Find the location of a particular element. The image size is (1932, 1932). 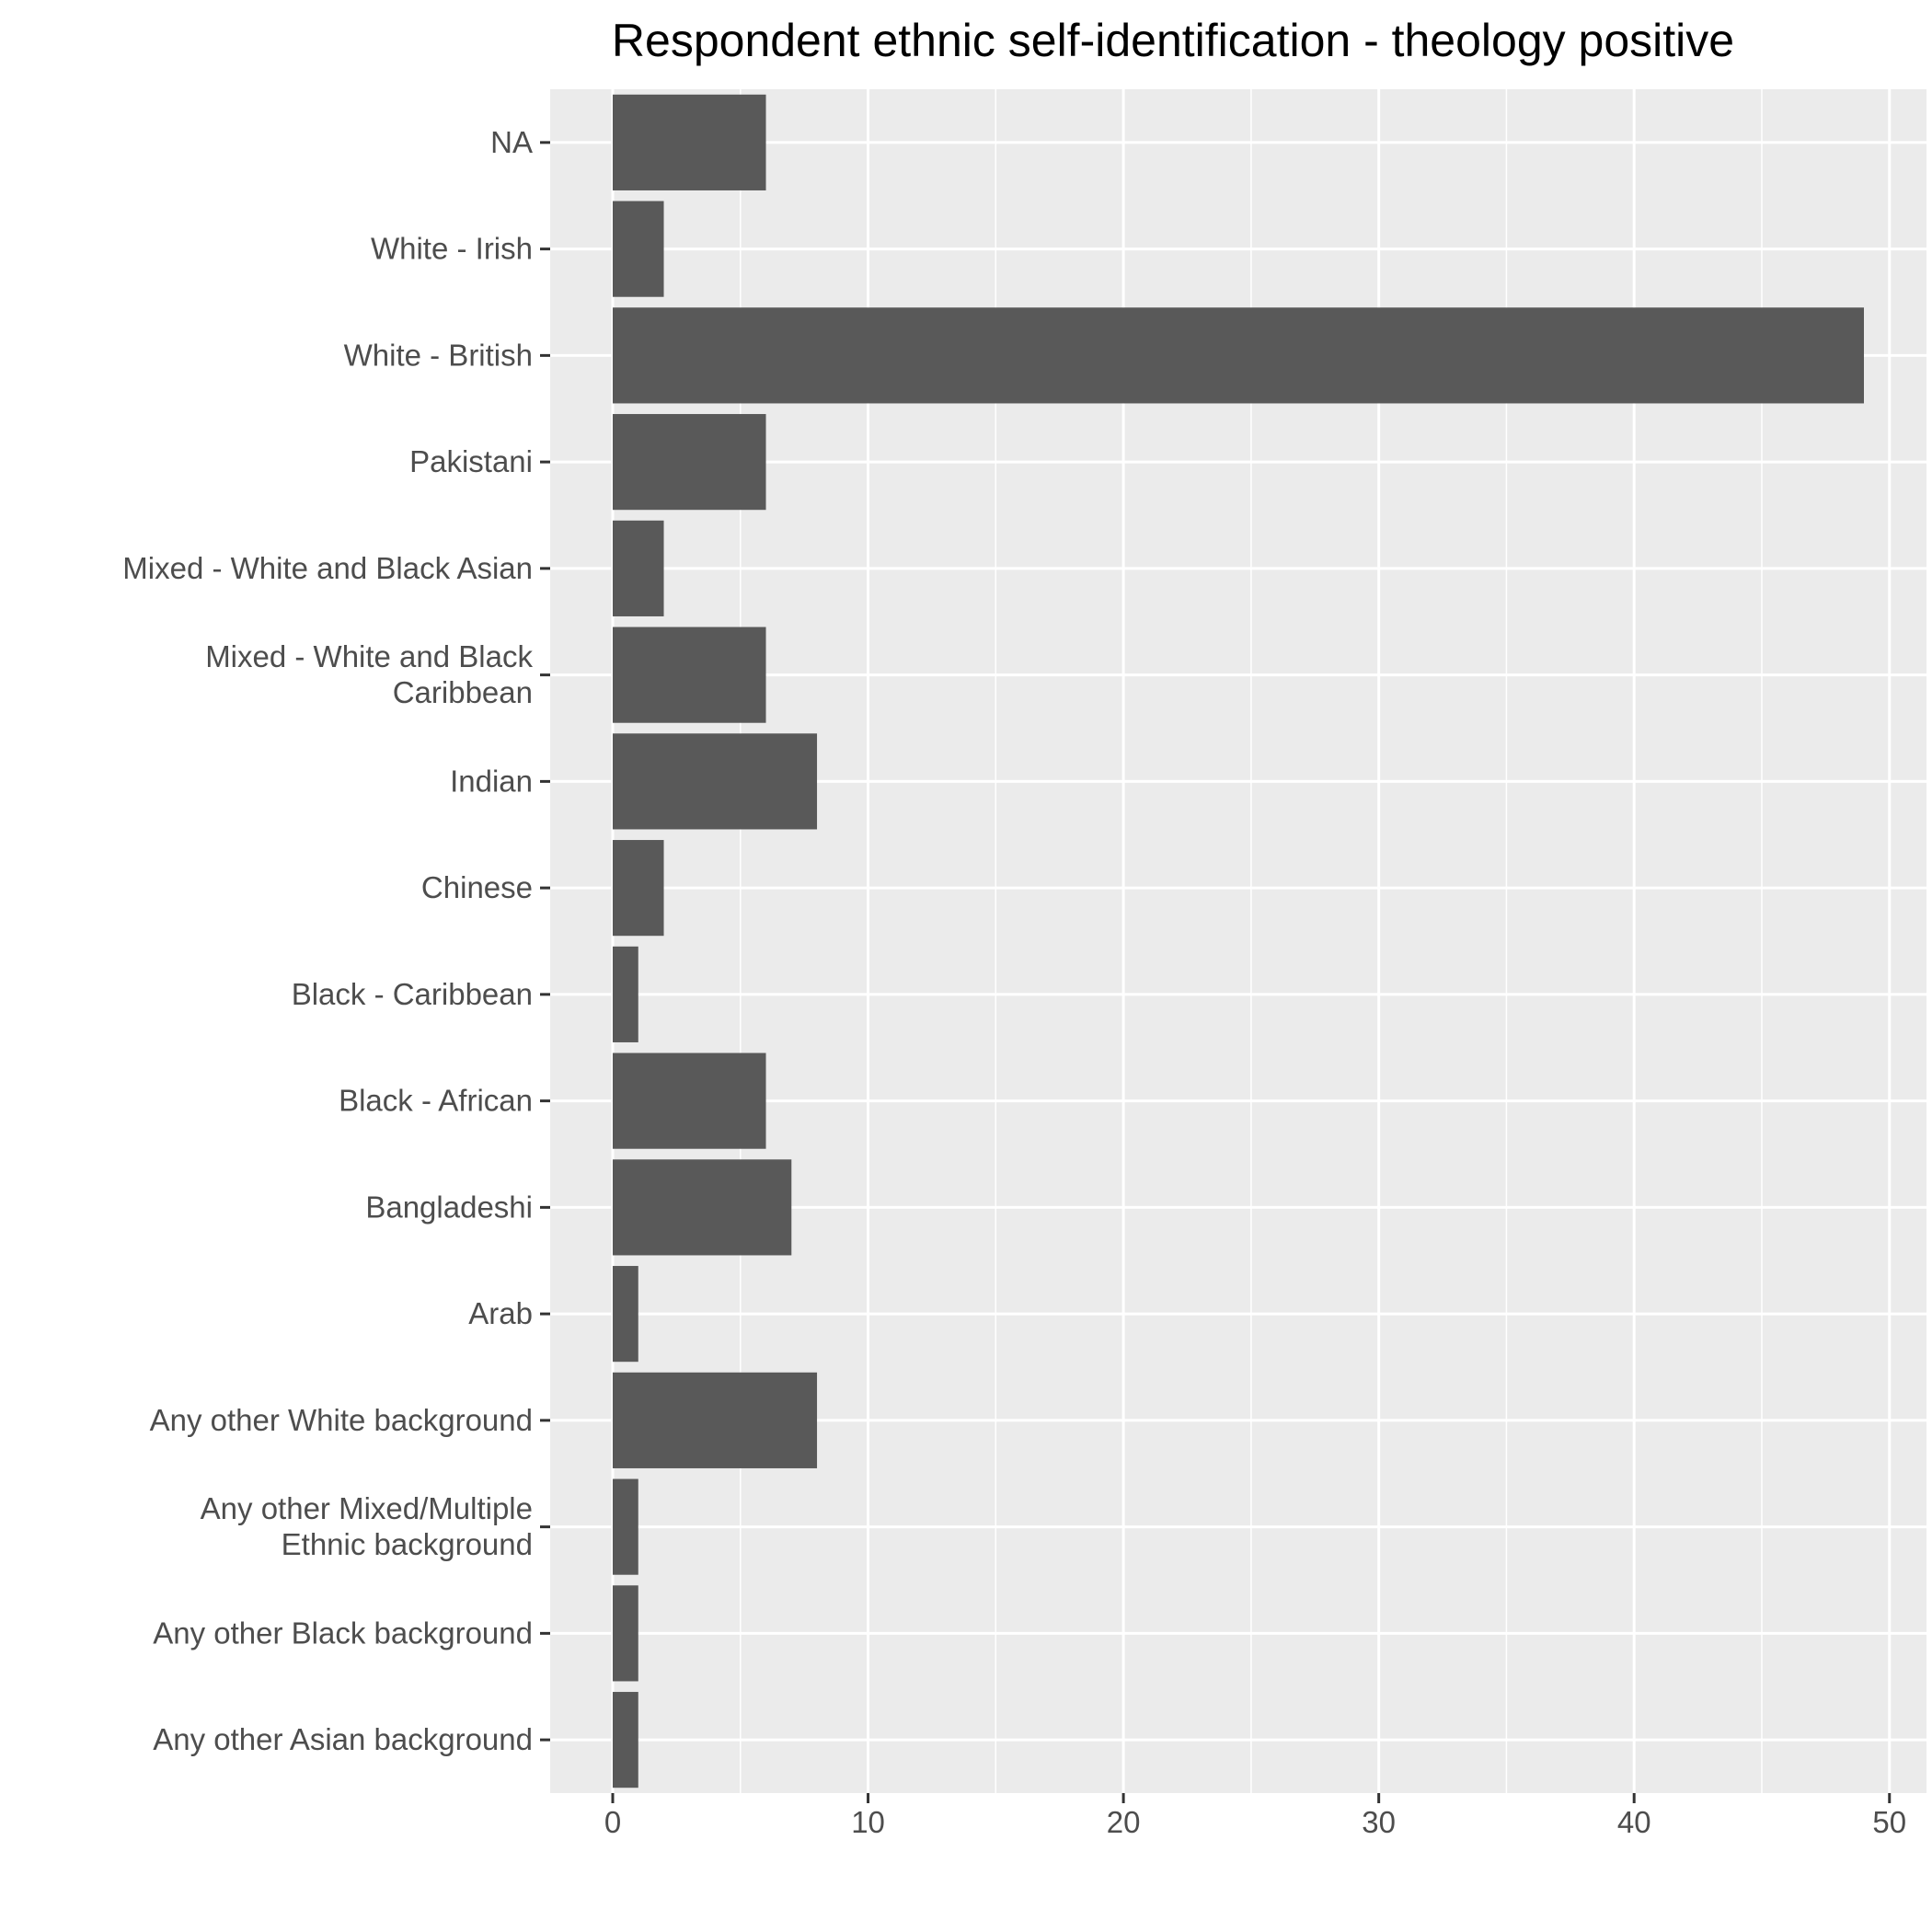

y-tick-label: Black - Caribbean is located at coordinates (412, 994).